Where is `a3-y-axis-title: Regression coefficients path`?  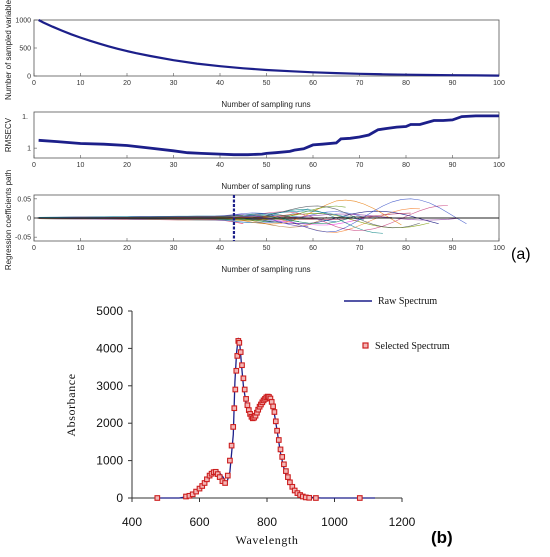
a3-y-axis-title: Regression coefficients path is located at coordinates (8, 220).